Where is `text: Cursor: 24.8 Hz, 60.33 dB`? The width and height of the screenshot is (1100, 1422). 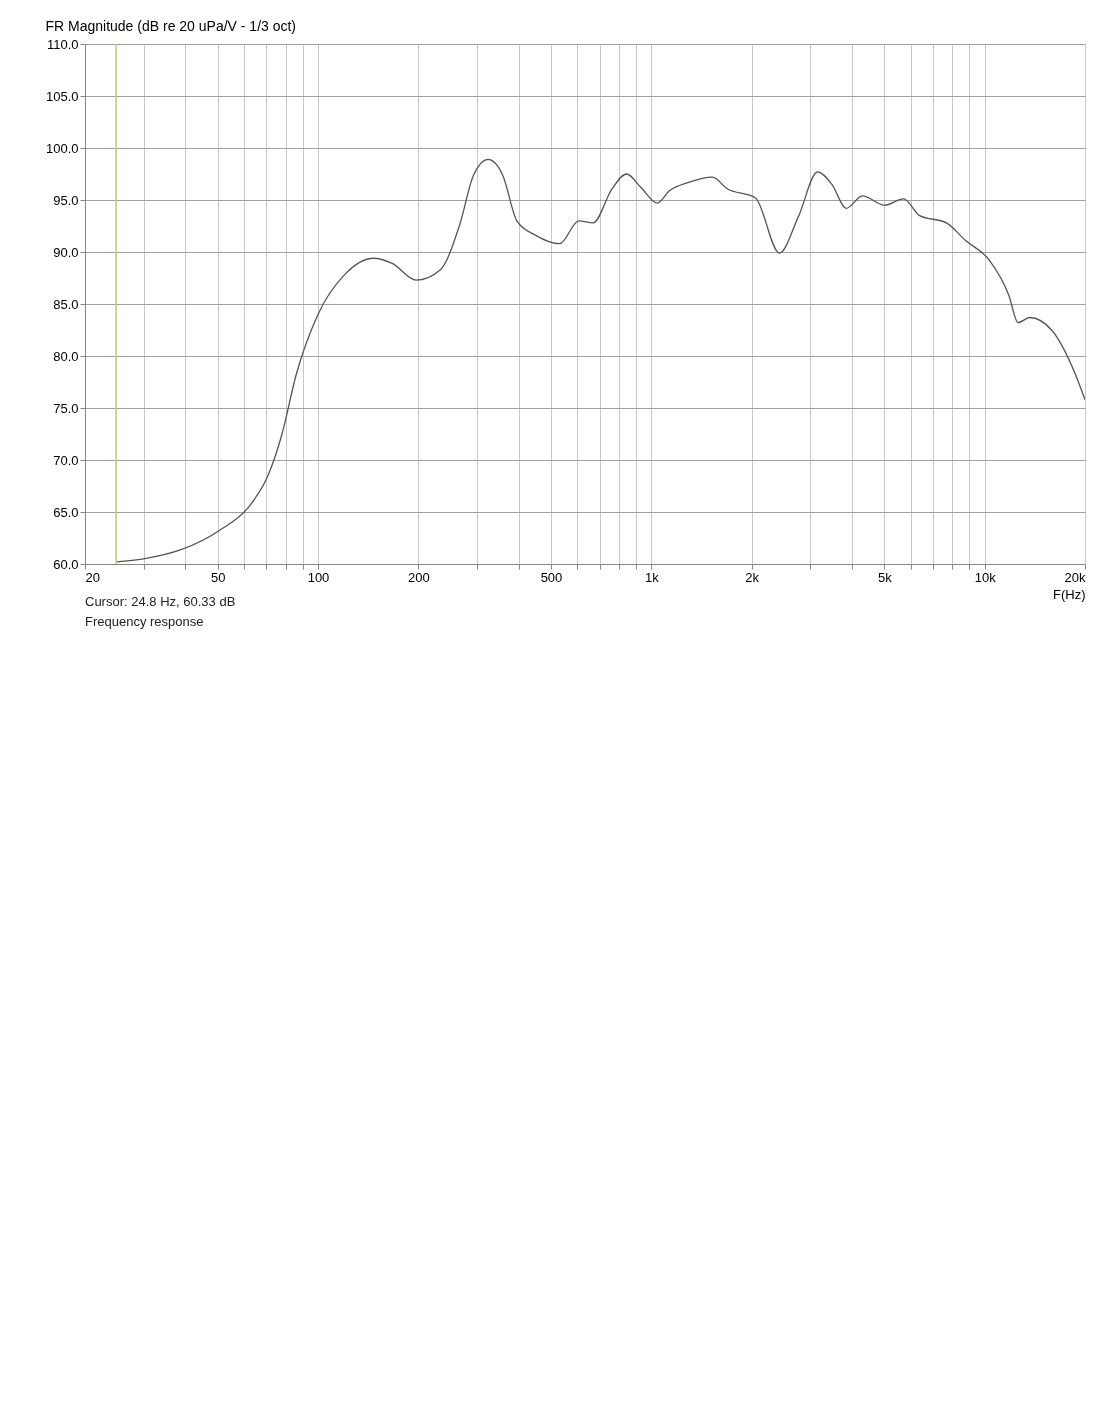
text: Cursor: 24.8 Hz, 60.33 dB is located at coordinates (160, 601).